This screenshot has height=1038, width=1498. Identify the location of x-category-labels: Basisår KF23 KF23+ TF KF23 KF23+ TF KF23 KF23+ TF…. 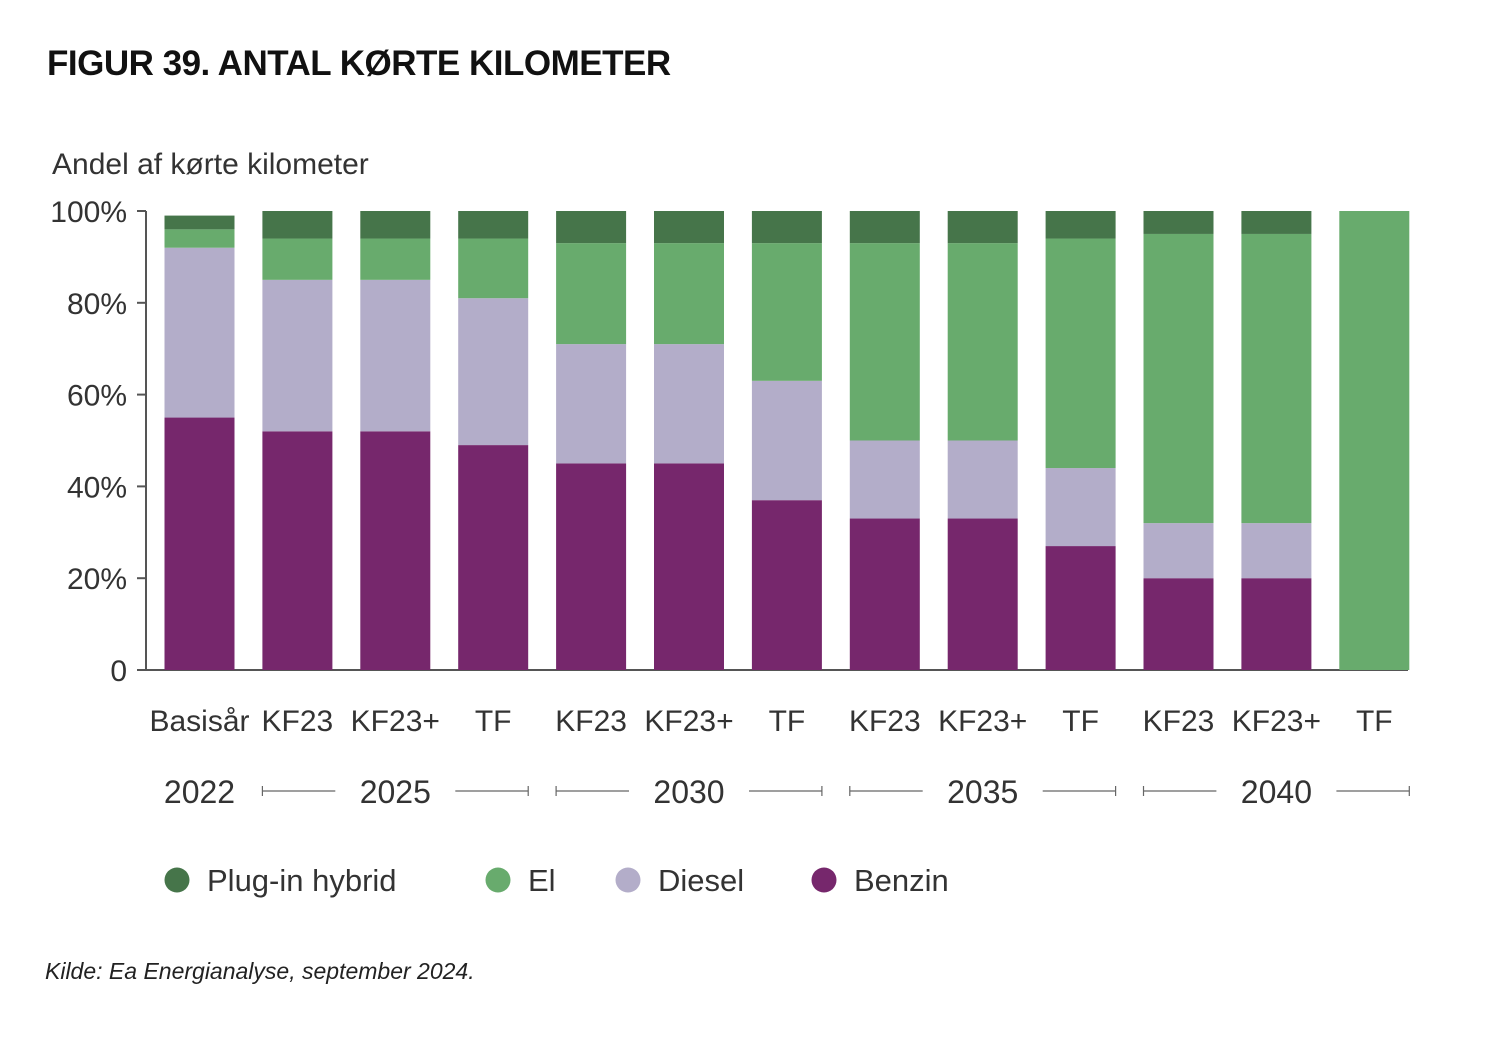
(770, 721).